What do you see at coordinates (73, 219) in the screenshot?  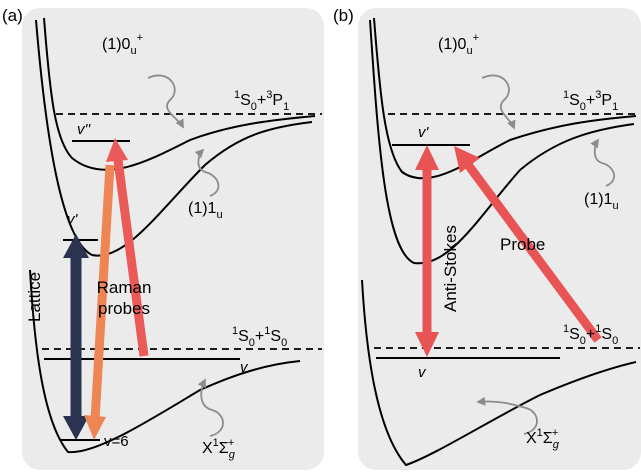 I see `panel-a-level-v-prime: v'` at bounding box center [73, 219].